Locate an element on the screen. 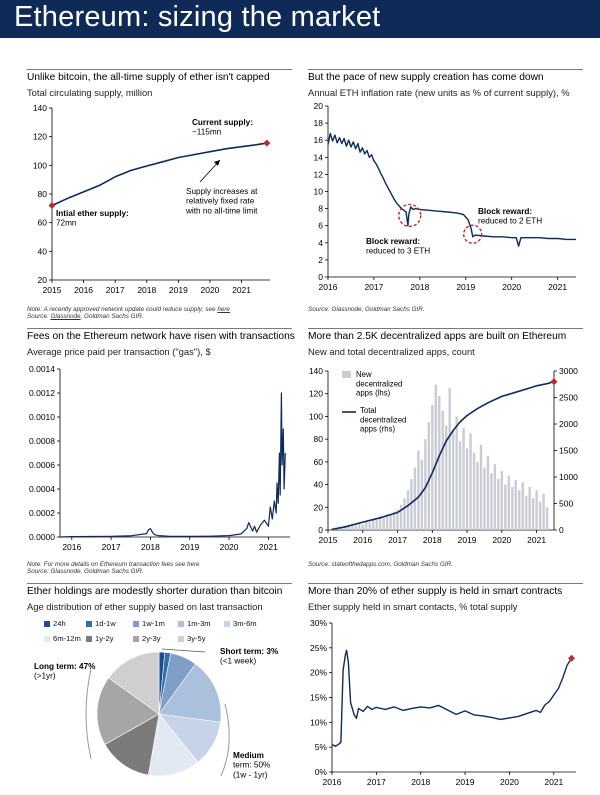 This screenshot has width=600, height=795. source-link: Glassnode is located at coordinates (65, 317).